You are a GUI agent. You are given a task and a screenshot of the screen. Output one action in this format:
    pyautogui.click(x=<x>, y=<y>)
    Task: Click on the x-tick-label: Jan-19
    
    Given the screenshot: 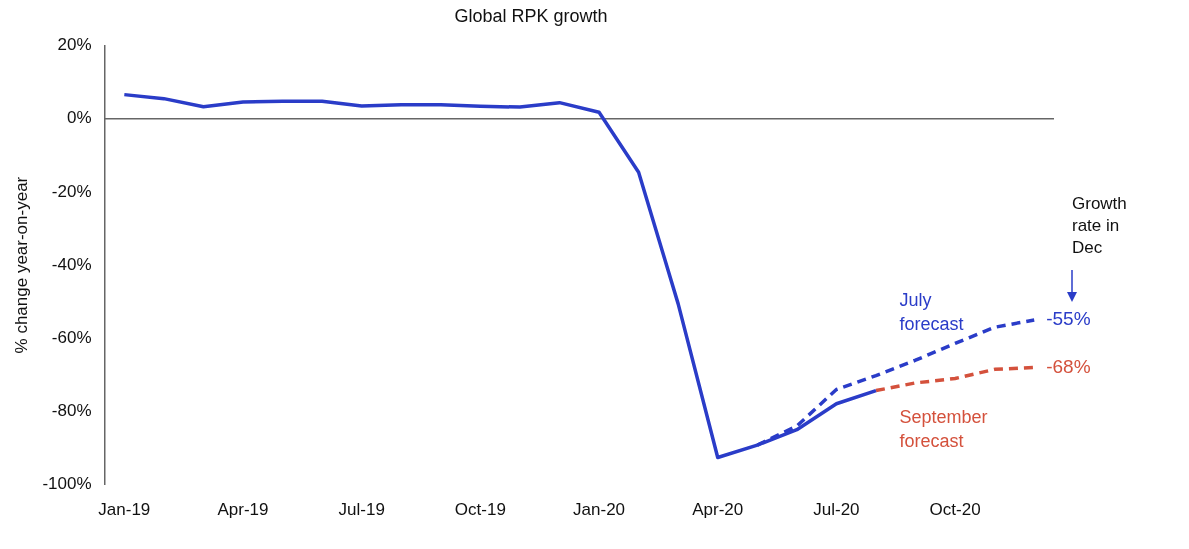 What is the action you would take?
    pyautogui.click(x=124, y=510)
    